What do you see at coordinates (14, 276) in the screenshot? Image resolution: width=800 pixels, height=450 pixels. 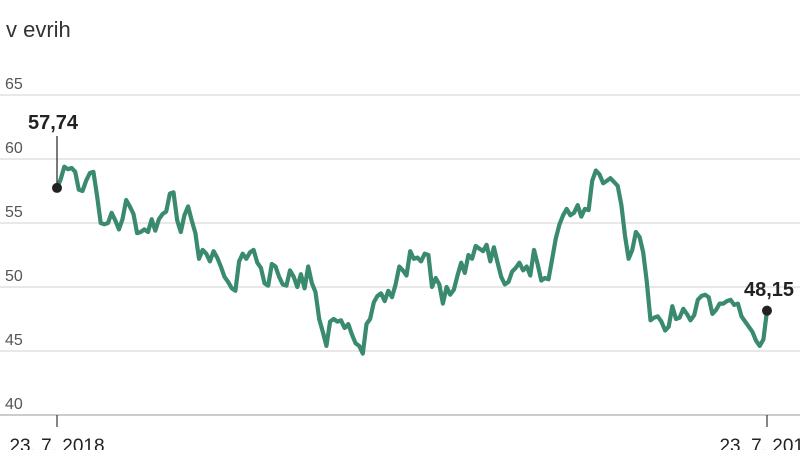 I see `y-tick-label: 50` at bounding box center [14, 276].